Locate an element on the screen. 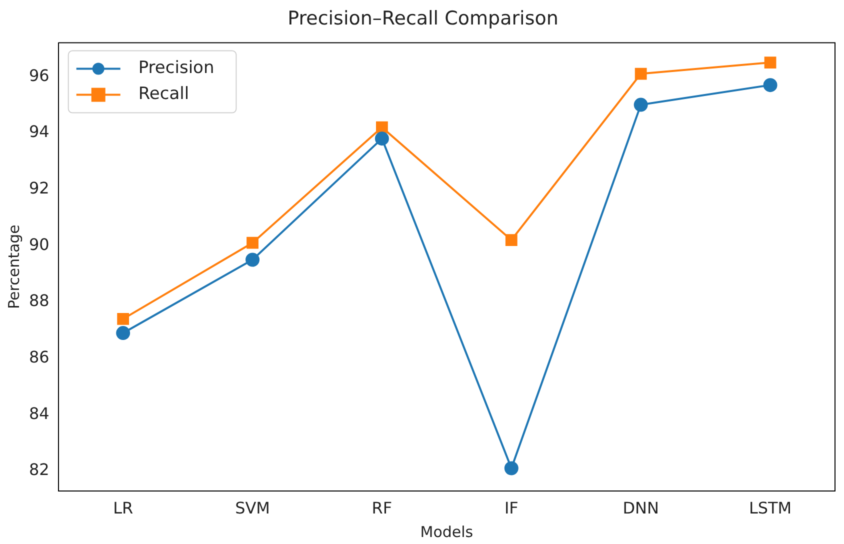 The image size is (844, 544). x-axis-title: Models is located at coordinates (447, 531).